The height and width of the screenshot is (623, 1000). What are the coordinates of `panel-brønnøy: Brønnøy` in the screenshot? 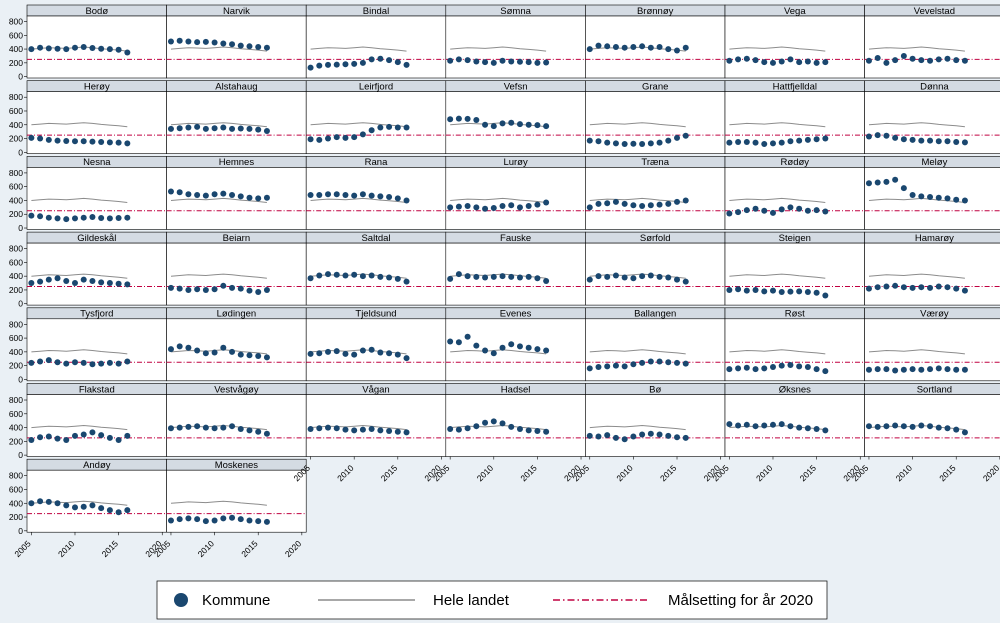 It's located at (655, 41).